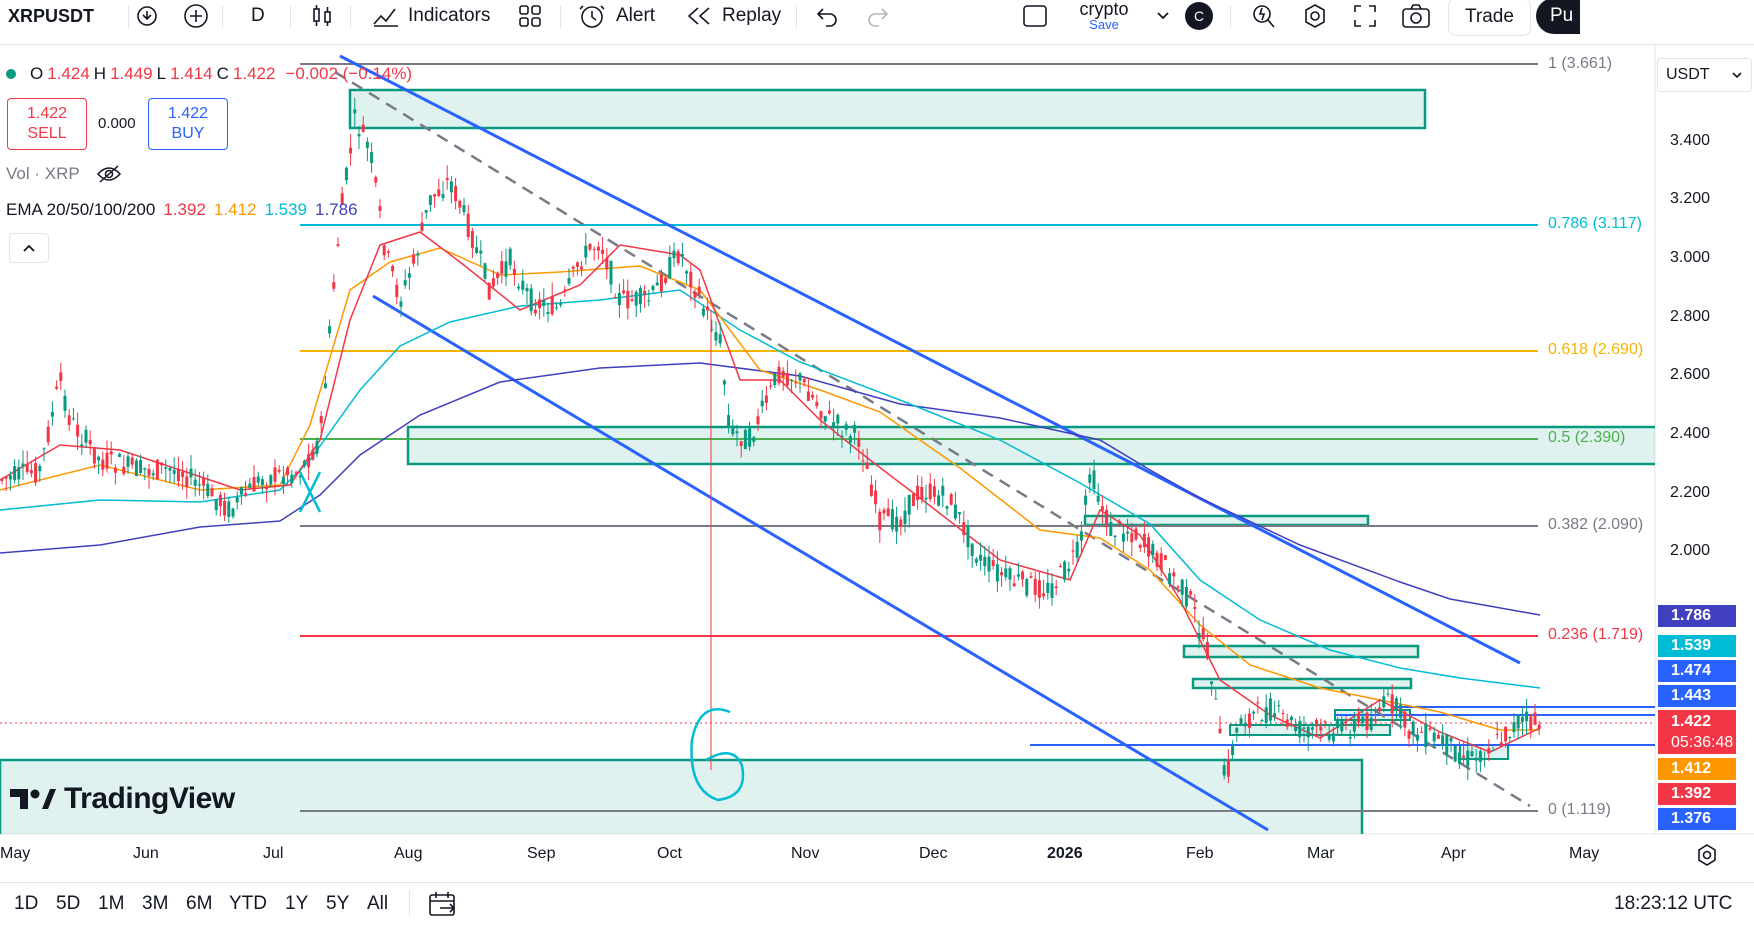 The image size is (1754, 931). Describe the element at coordinates (1416, 16) in the screenshot. I see `snapshot-camera-icon` at that location.